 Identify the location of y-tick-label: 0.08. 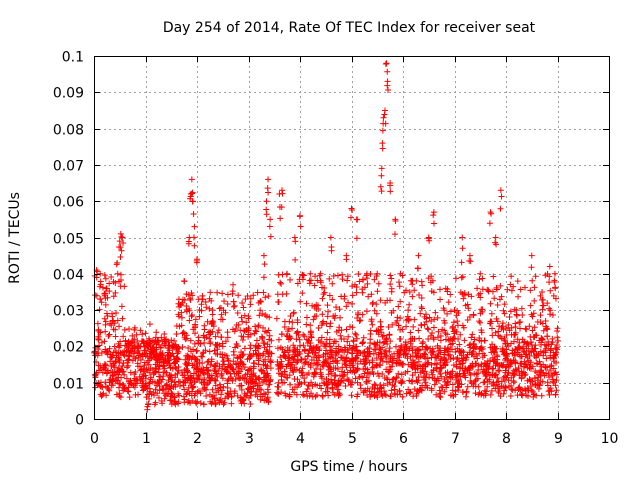
(68, 131).